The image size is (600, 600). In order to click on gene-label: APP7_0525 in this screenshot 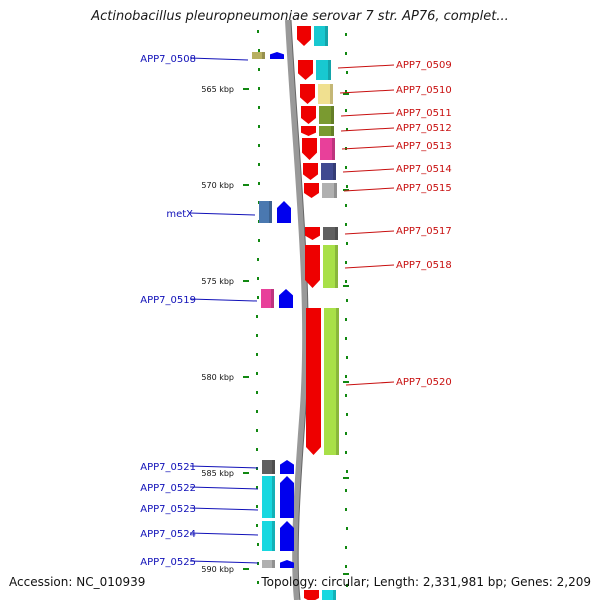, I will do `click(168, 562)`.